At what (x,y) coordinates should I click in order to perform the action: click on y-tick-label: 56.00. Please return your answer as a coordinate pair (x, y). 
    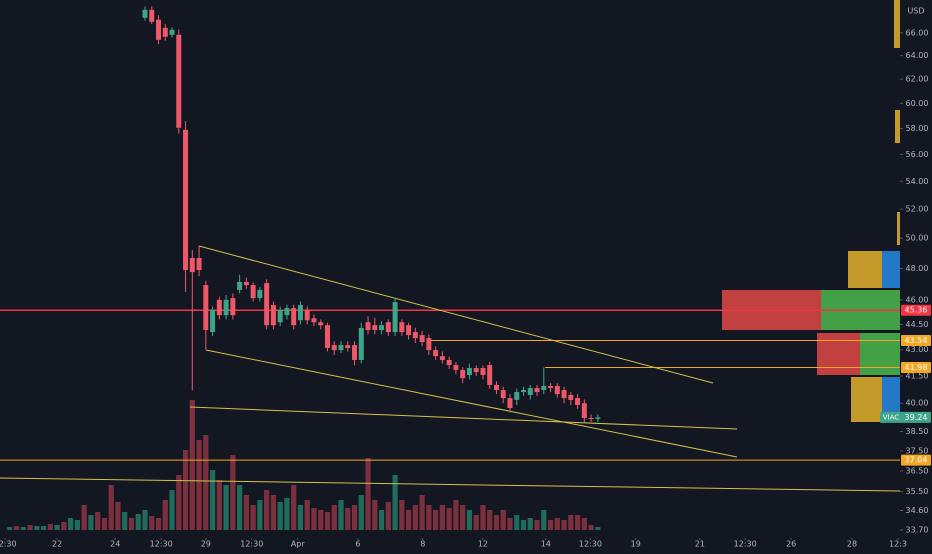
    Looking at the image, I should click on (917, 154).